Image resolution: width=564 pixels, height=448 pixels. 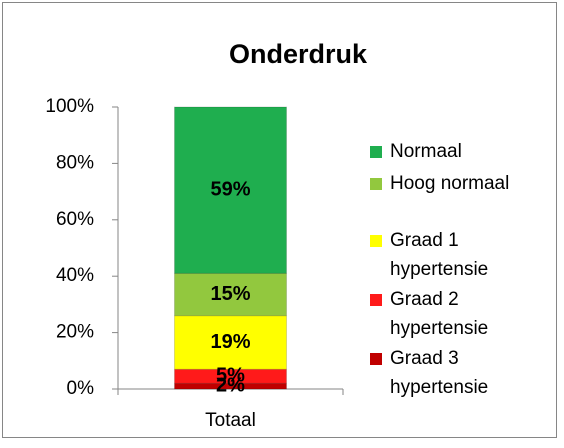 I want to click on legend-label: Graad 2 hypertensie, so click(x=439, y=314).